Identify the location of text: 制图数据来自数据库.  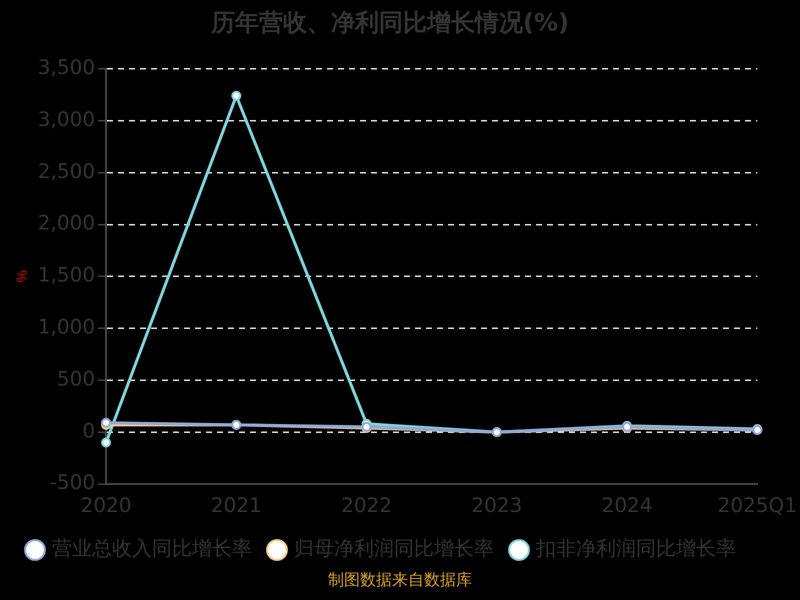
(400, 580).